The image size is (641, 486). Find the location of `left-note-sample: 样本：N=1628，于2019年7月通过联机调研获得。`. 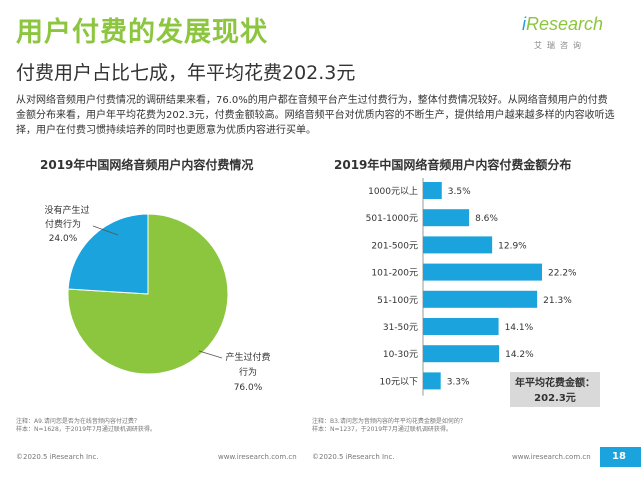

left-note-sample: 样本：N=1628，于2019年7月通过联机调研获得。 is located at coordinates (86, 429).